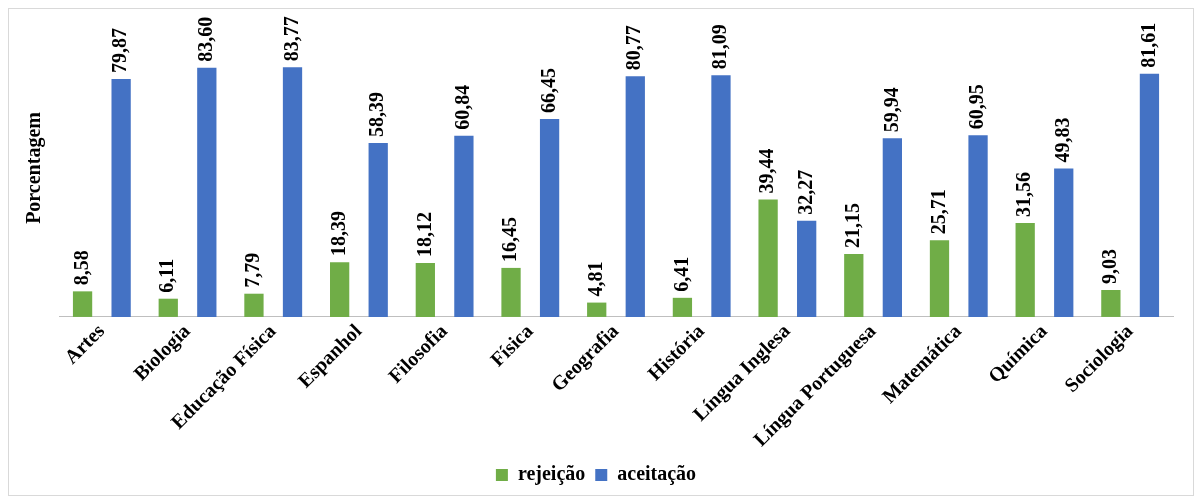  Describe the element at coordinates (1023, 194) in the screenshot. I see `data-label: 31,56` at that location.